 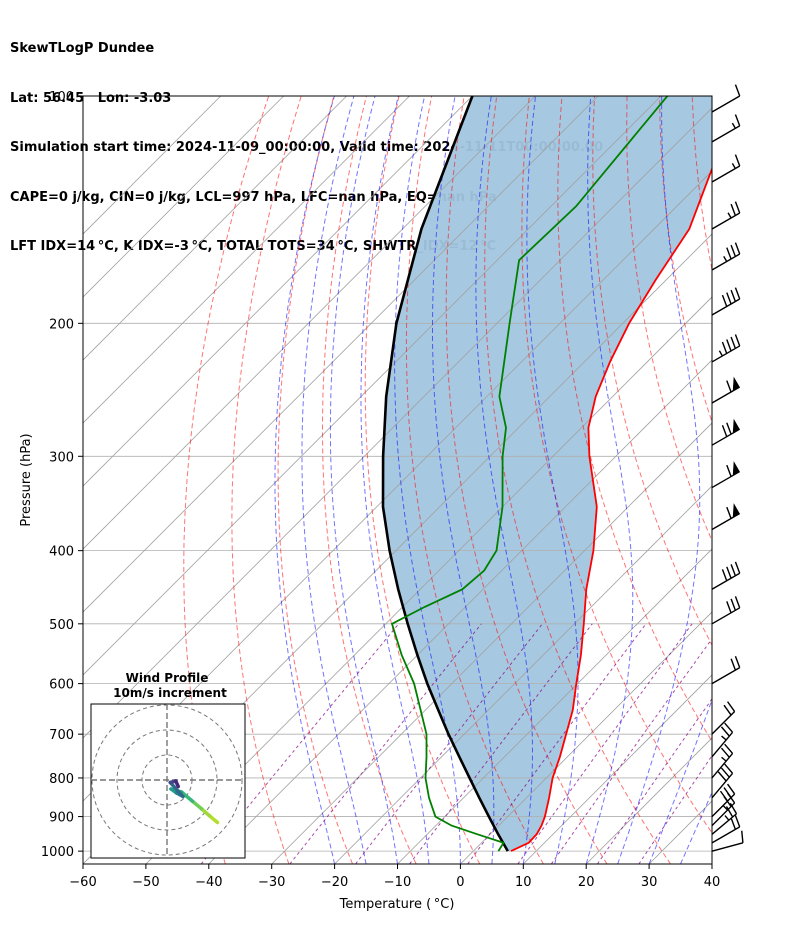 I want to click on x-tick-label: −40, so click(x=208, y=882).